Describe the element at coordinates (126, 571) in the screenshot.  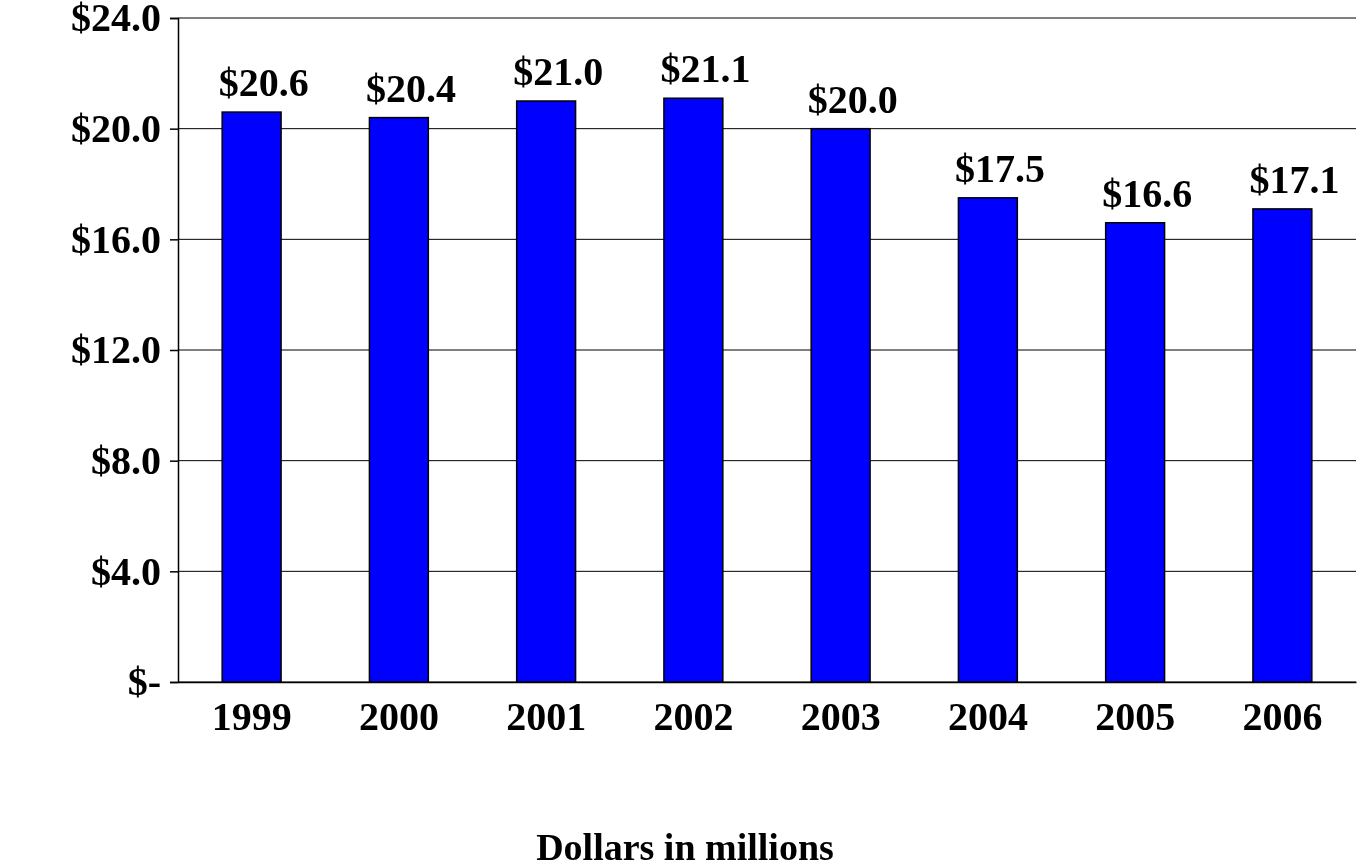
I see `y-tick-label: $4.0` at that location.